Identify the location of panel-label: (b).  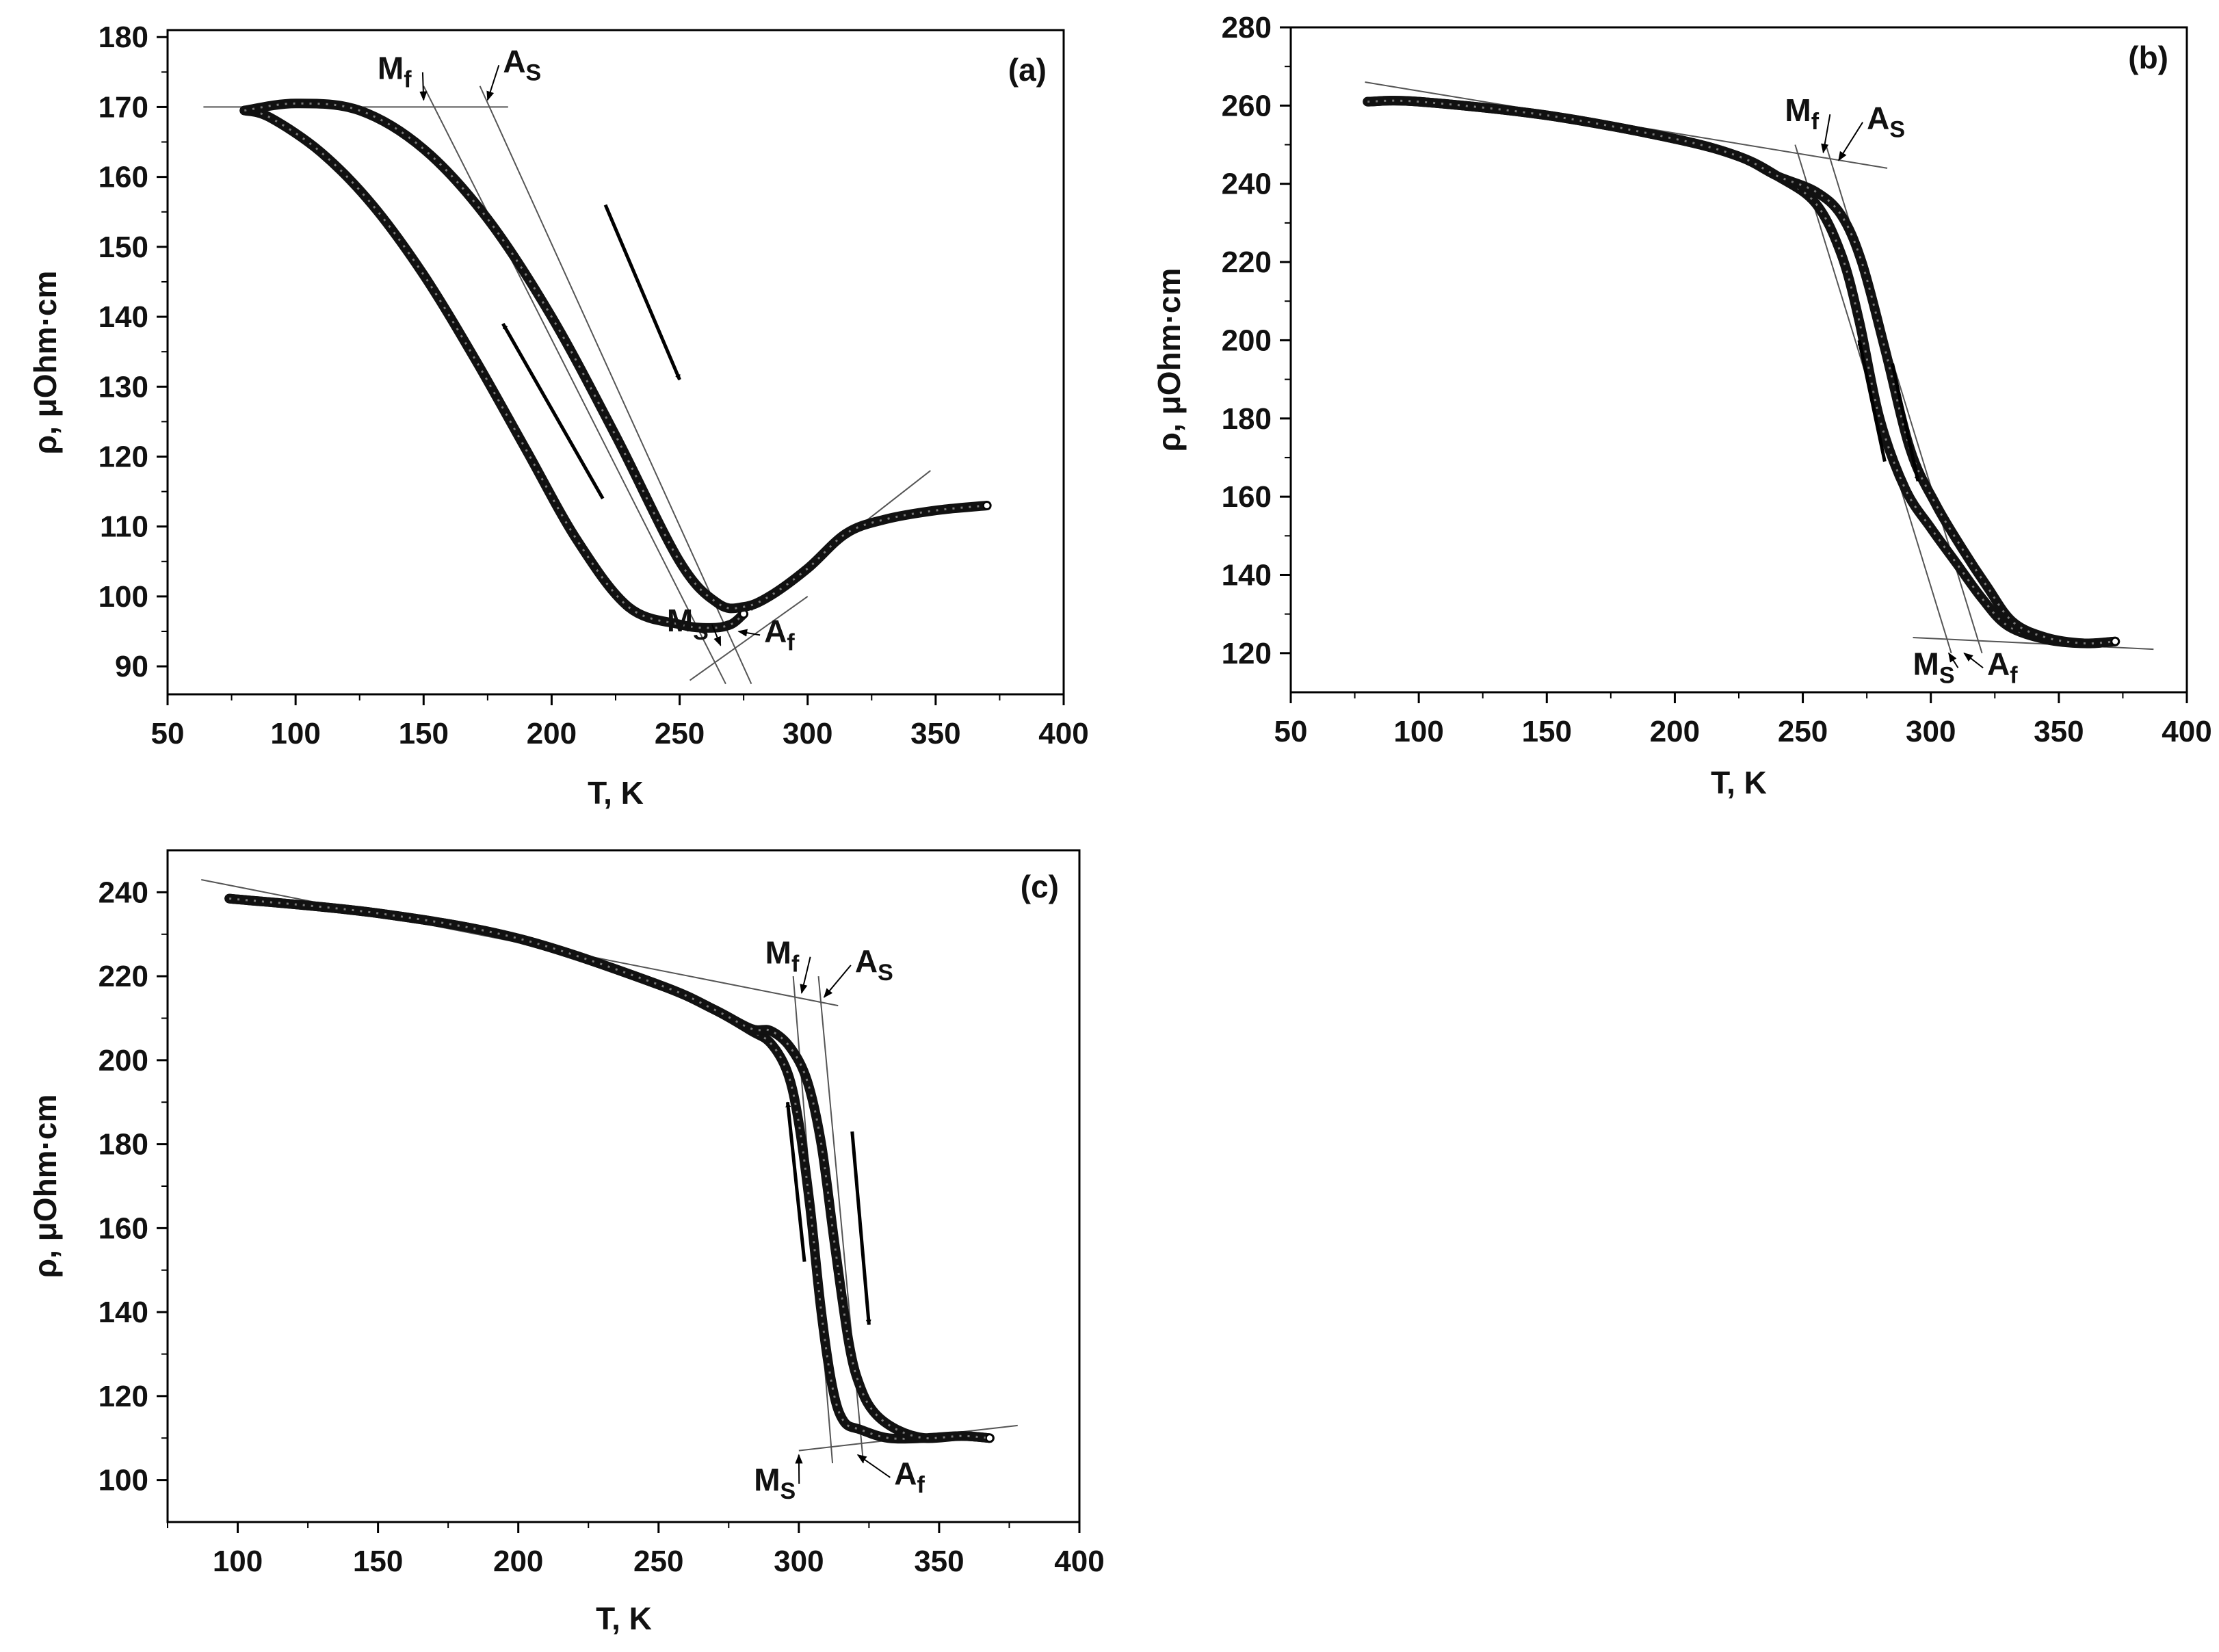
(2148, 58).